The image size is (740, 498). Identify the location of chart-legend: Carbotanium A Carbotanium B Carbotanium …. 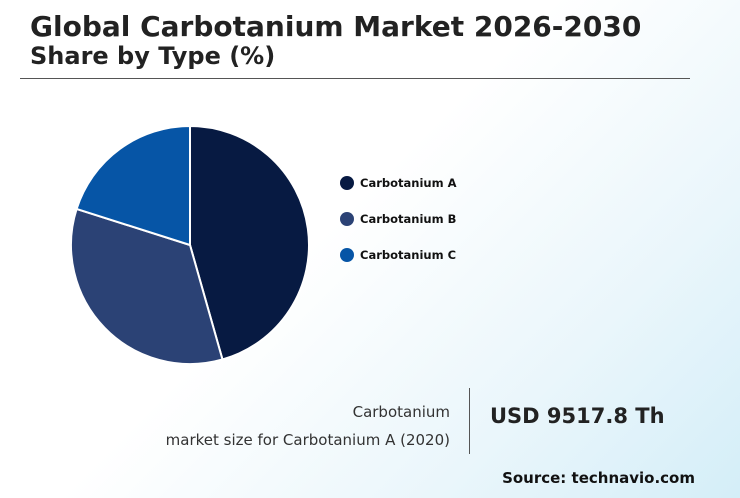
(398, 228).